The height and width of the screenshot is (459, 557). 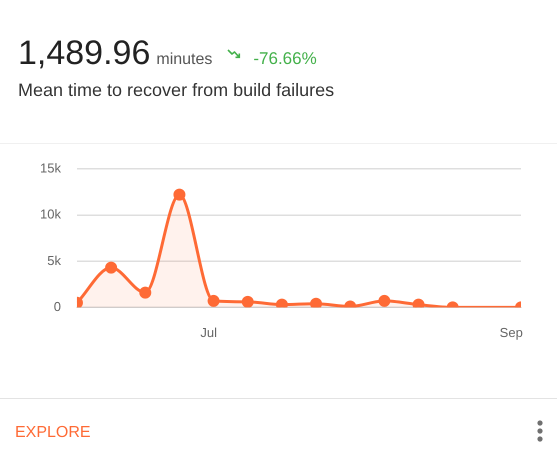 I want to click on y-tick-label: 15k, so click(x=51, y=168).